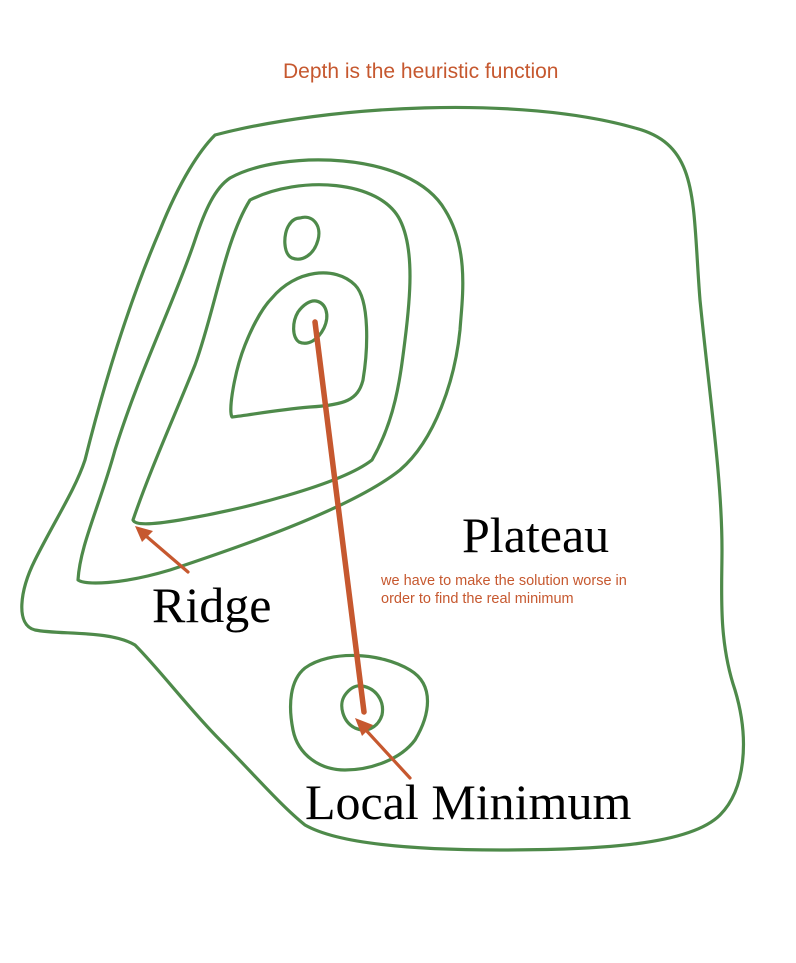  Describe the element at coordinates (302, 238) in the screenshot. I see `contour-peak-small` at that location.